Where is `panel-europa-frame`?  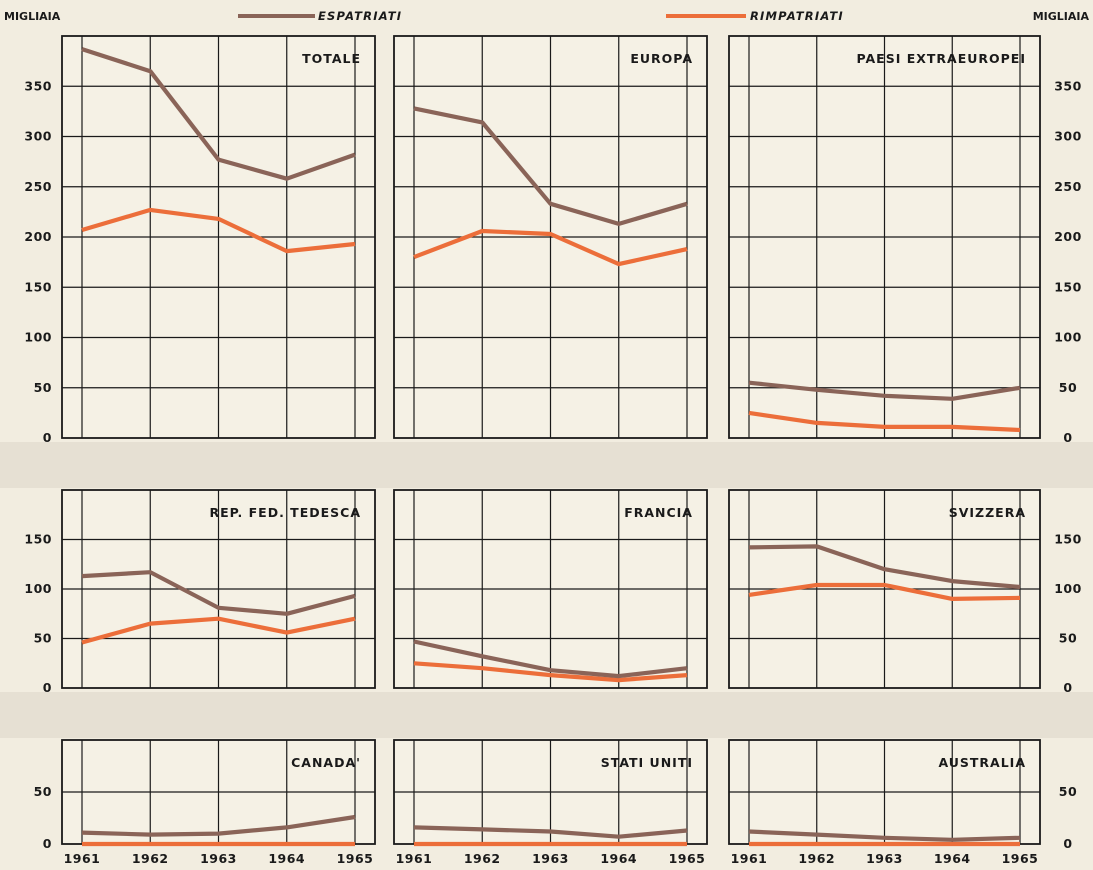
panel-europa-frame is located at coordinates (550, 237).